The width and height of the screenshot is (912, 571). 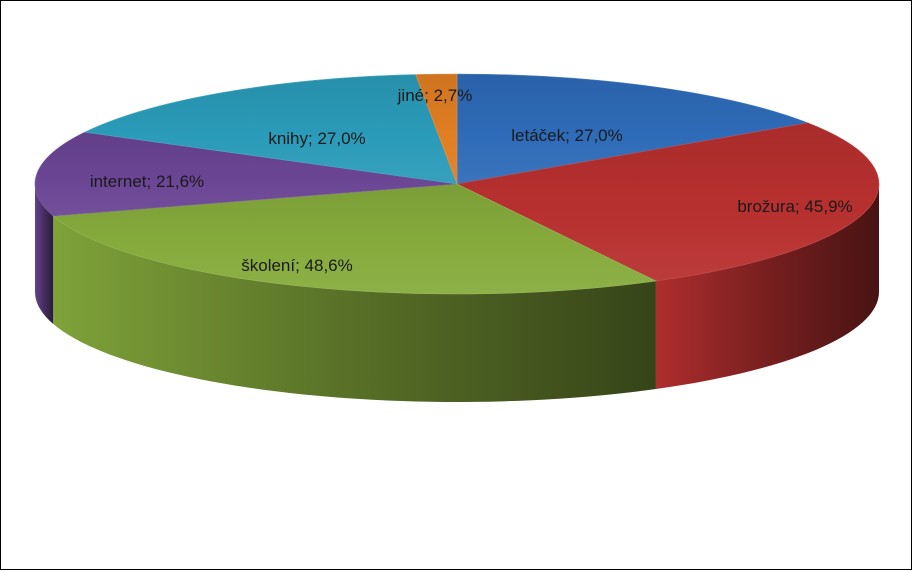 I want to click on data-label-školení: školení; 48,6%, so click(x=297, y=265).